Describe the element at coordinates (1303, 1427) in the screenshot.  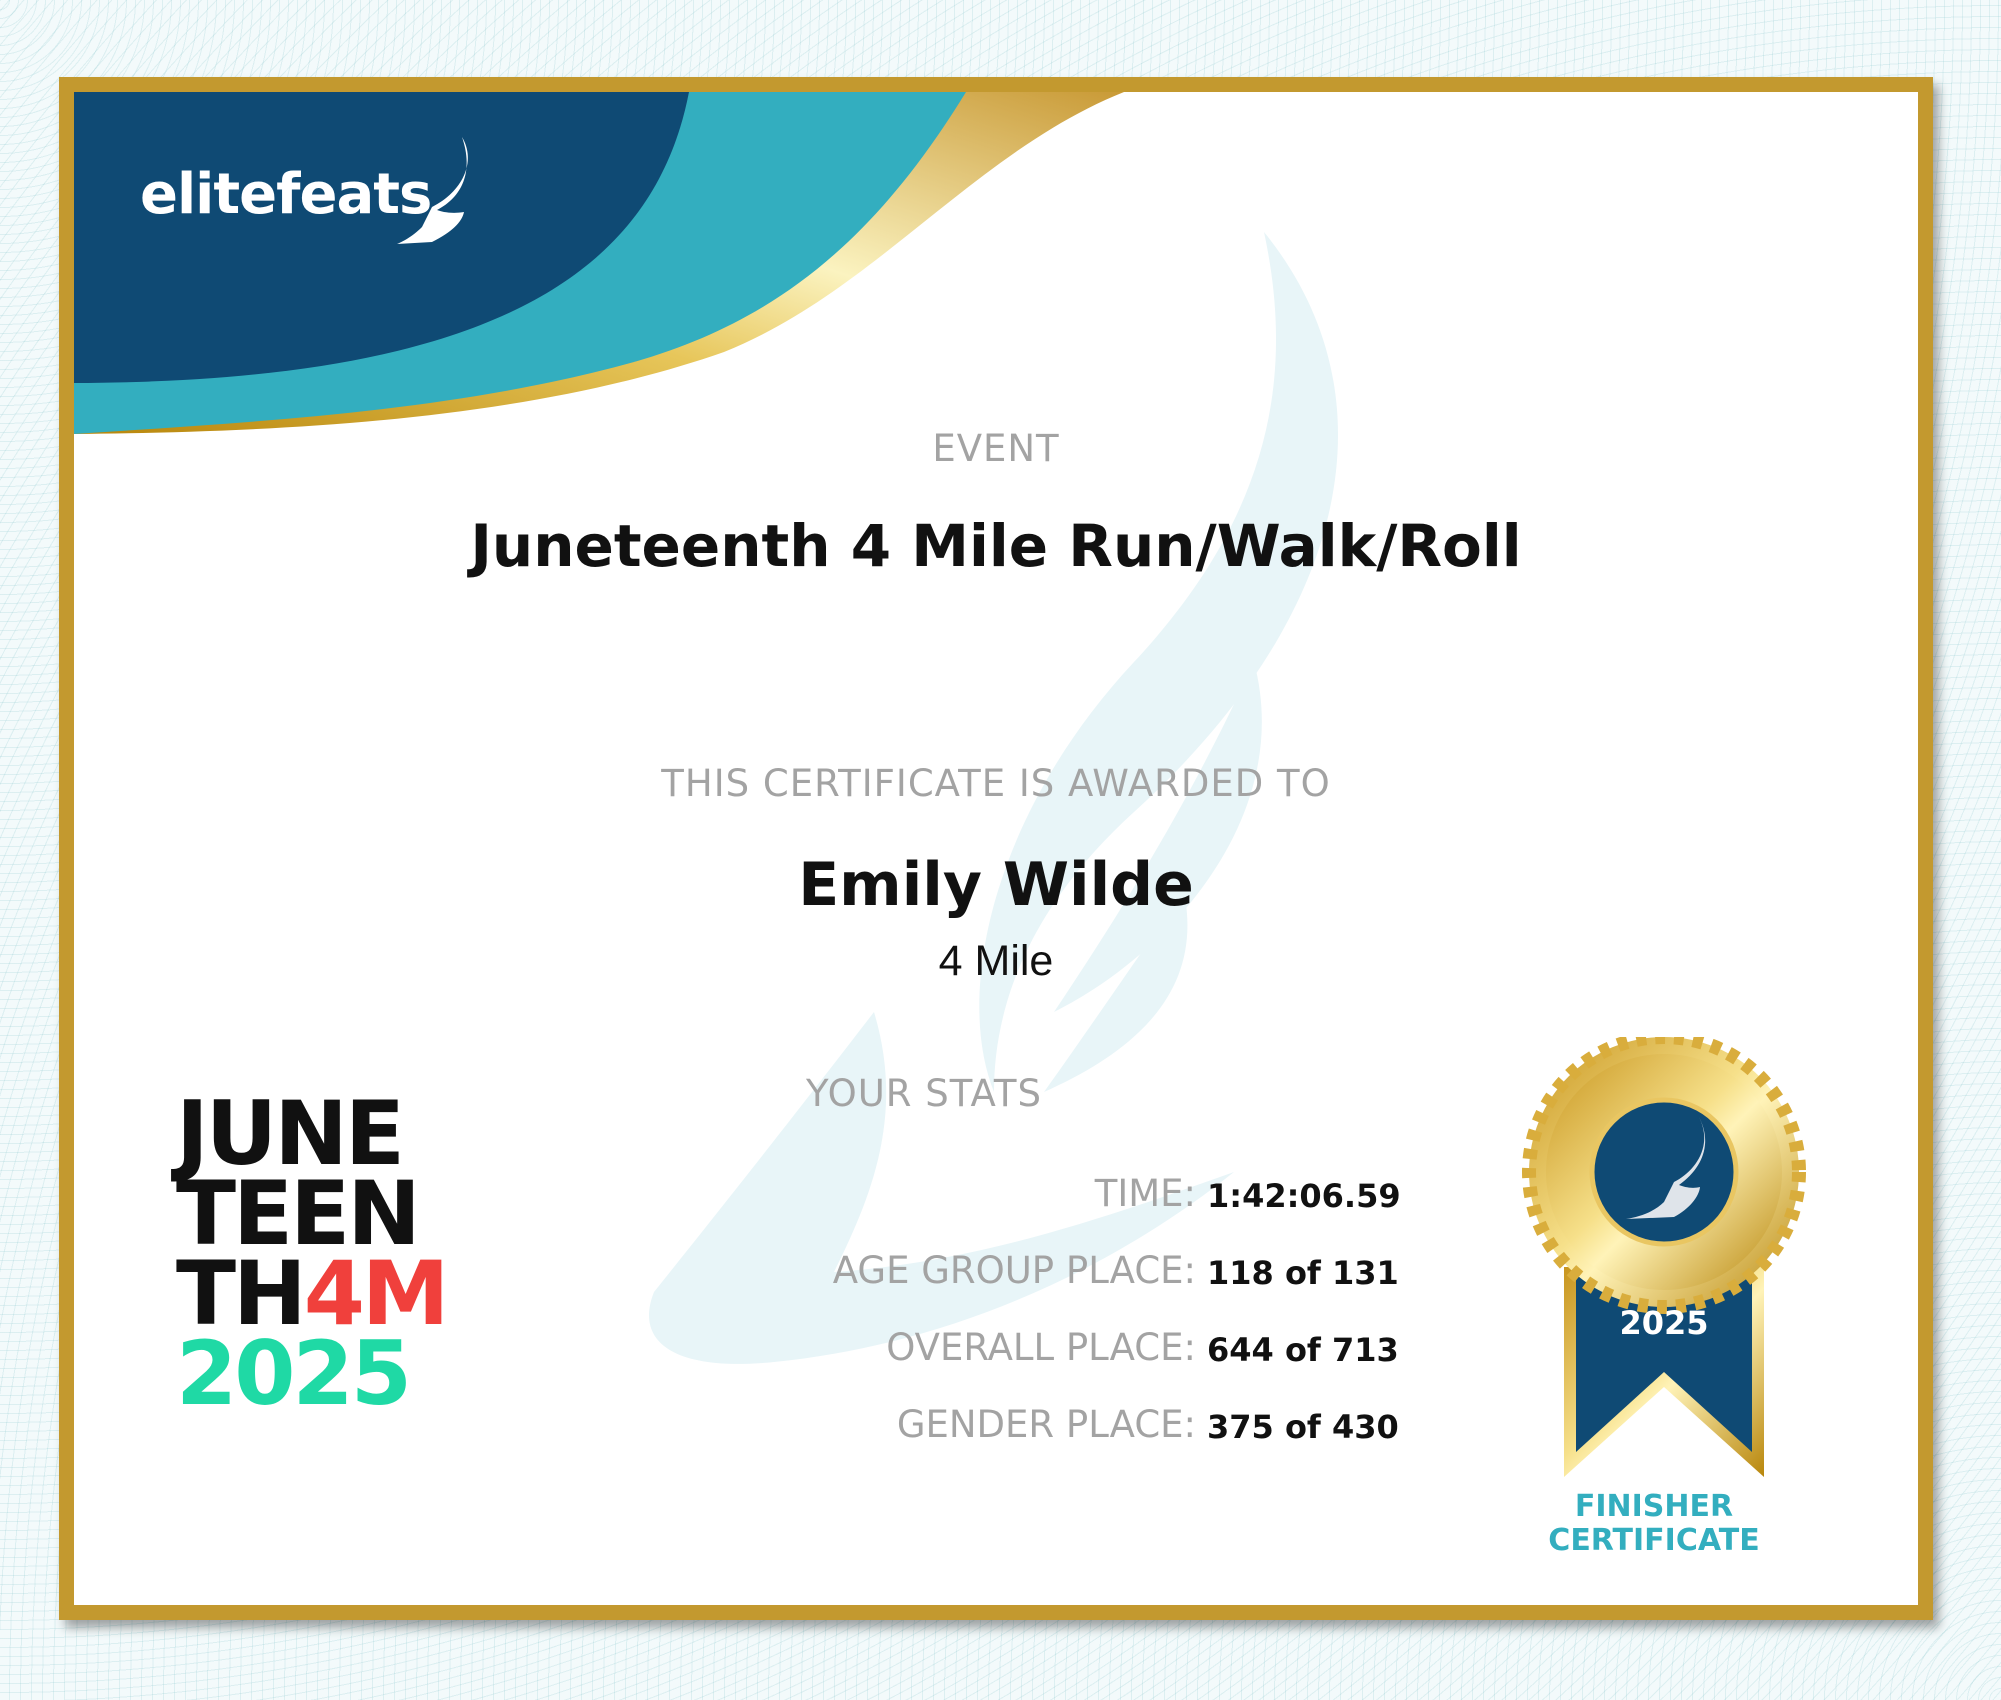
I see `stat-value: 375 of 430` at that location.